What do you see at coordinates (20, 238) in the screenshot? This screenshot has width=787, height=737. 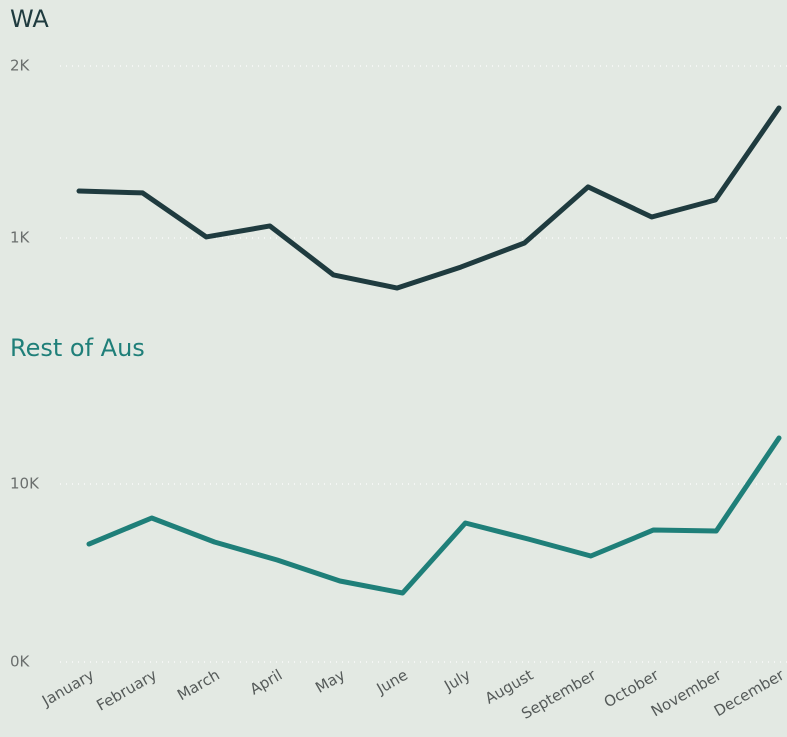 I see `y-tick-label: 1K` at bounding box center [20, 238].